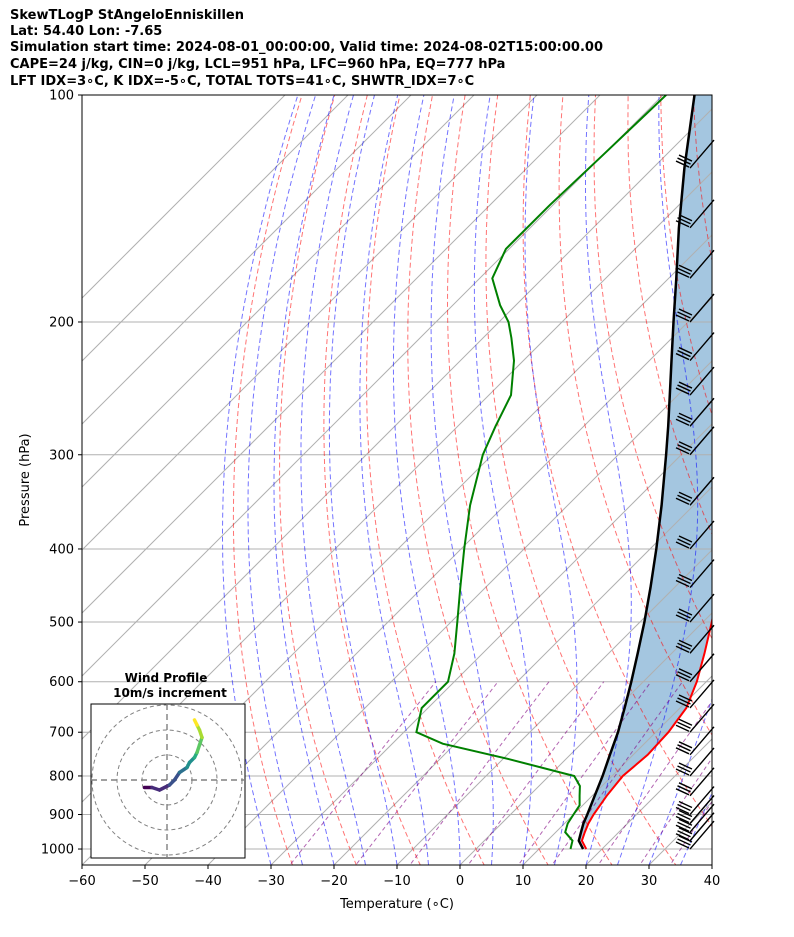 This screenshot has height=937, width=794. What do you see at coordinates (61, 455) in the screenshot?
I see `y-tick-label: 300` at bounding box center [61, 455].